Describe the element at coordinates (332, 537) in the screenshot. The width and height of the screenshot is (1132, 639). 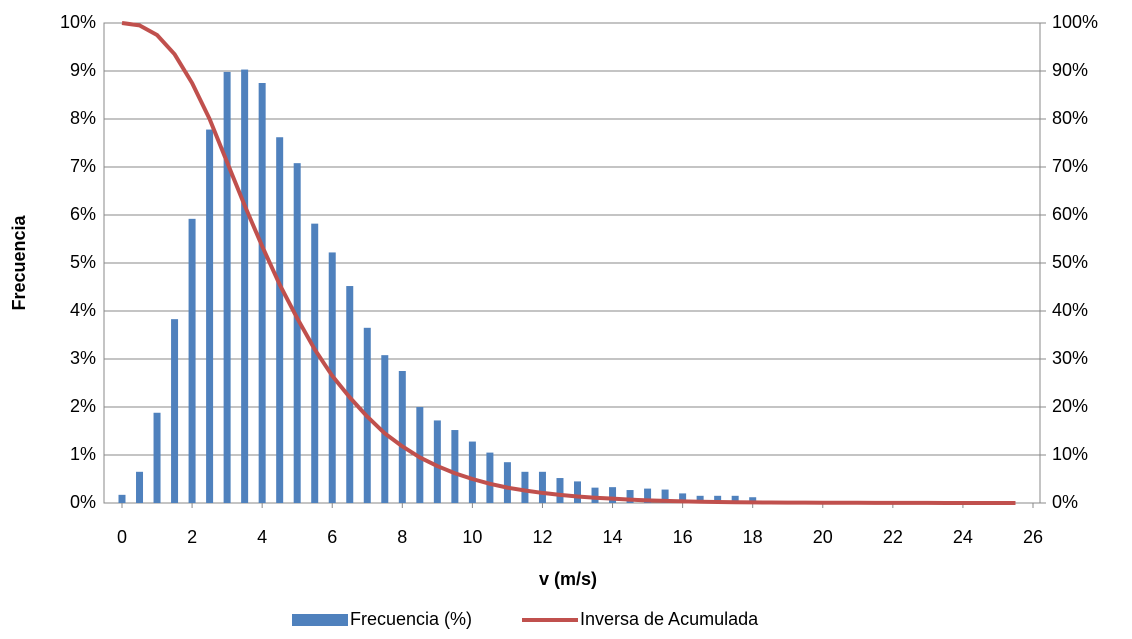
I see `x-tick-label: 6` at that location.